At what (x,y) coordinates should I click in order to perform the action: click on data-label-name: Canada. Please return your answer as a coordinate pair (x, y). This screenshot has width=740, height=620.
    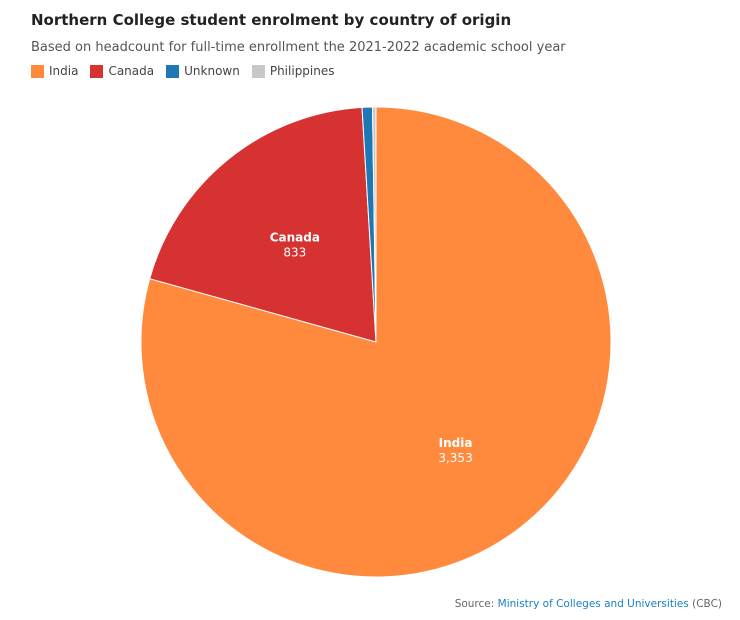
    Looking at the image, I should click on (295, 237).